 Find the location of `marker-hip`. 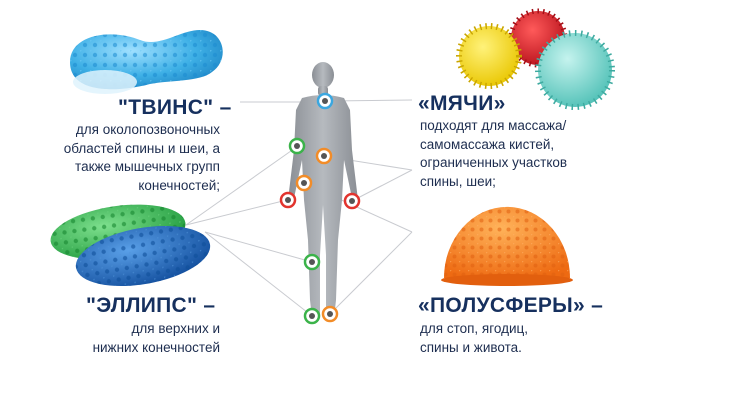

marker-hip is located at coordinates (304, 183).